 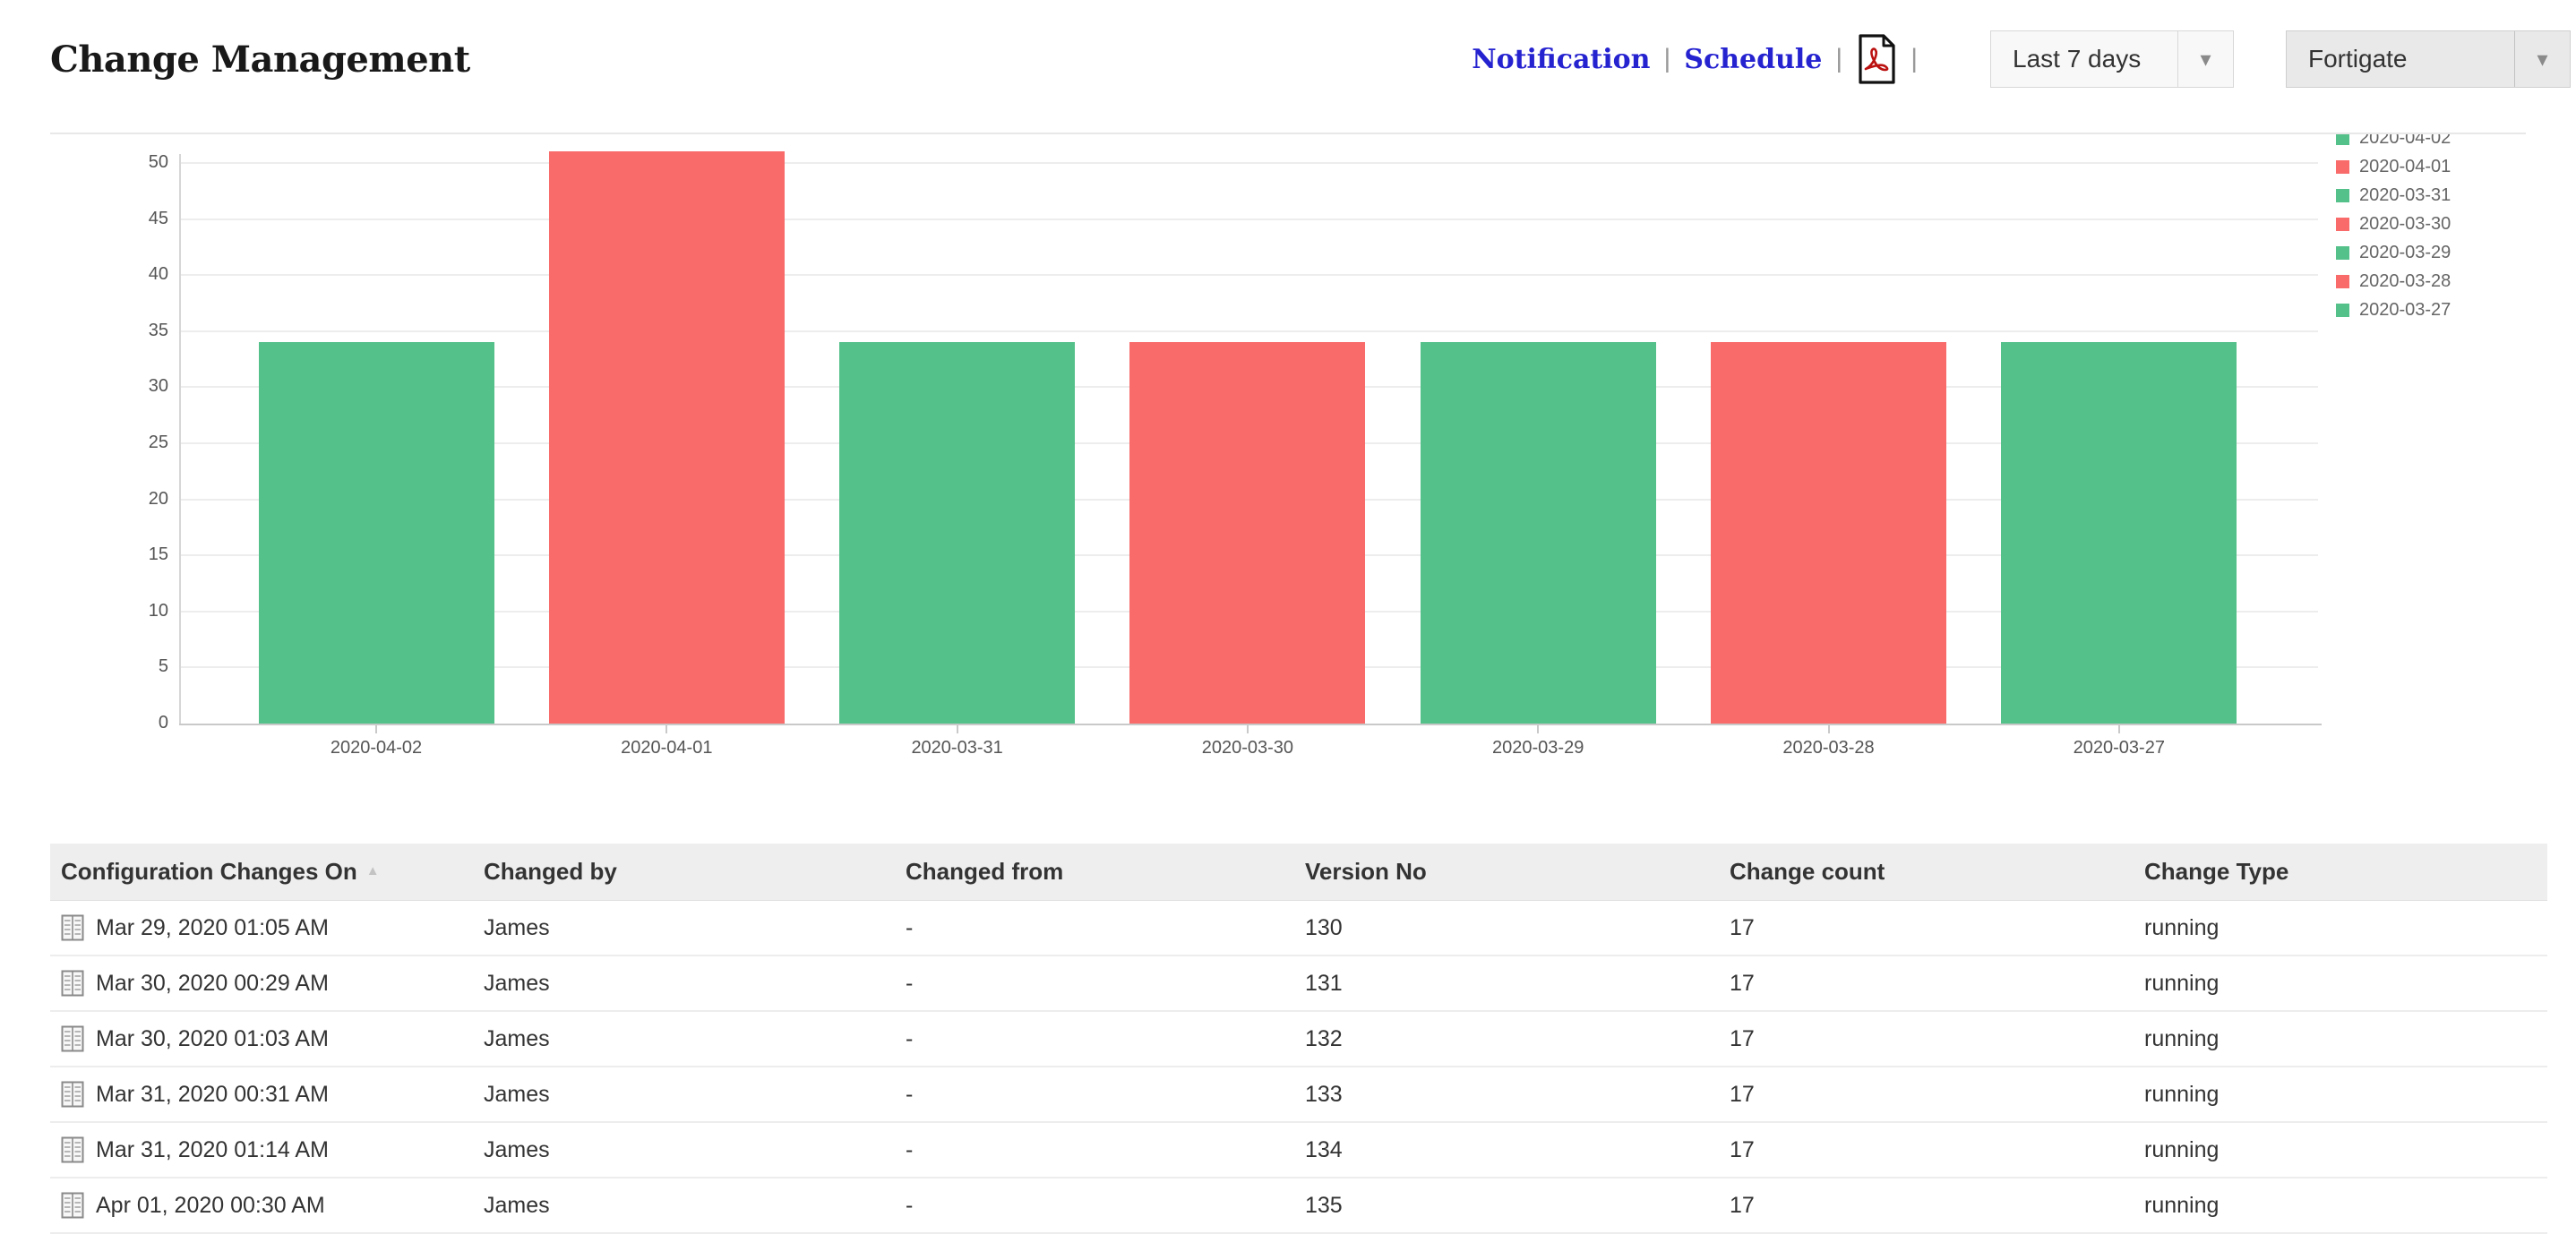 I want to click on cell-version_no: 132, so click(x=1506, y=1039).